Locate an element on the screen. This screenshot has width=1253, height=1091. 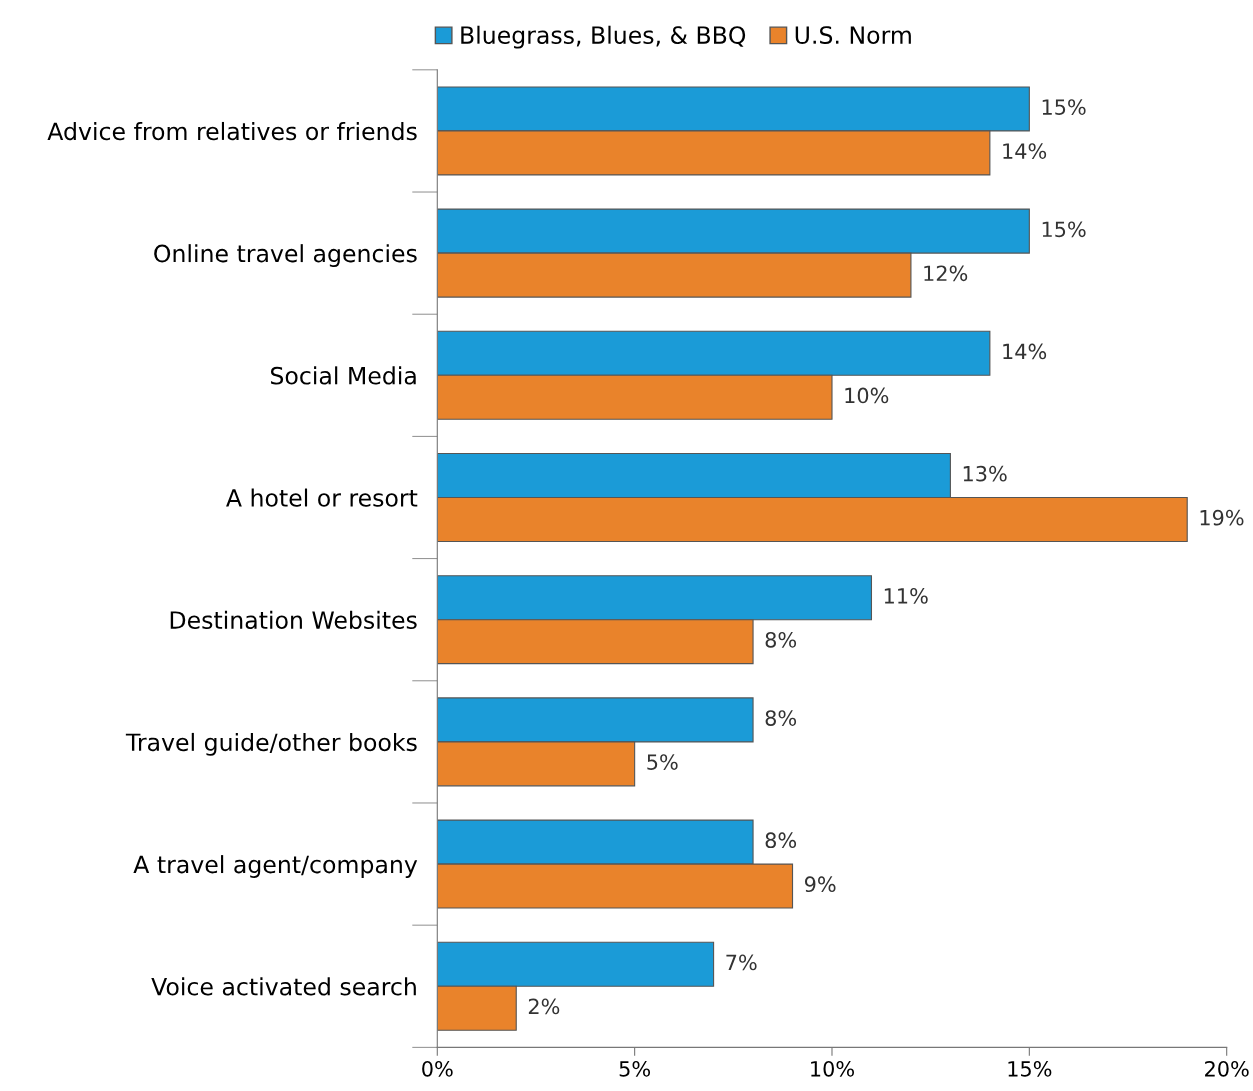
data-label: 11% is located at coordinates (906, 595).